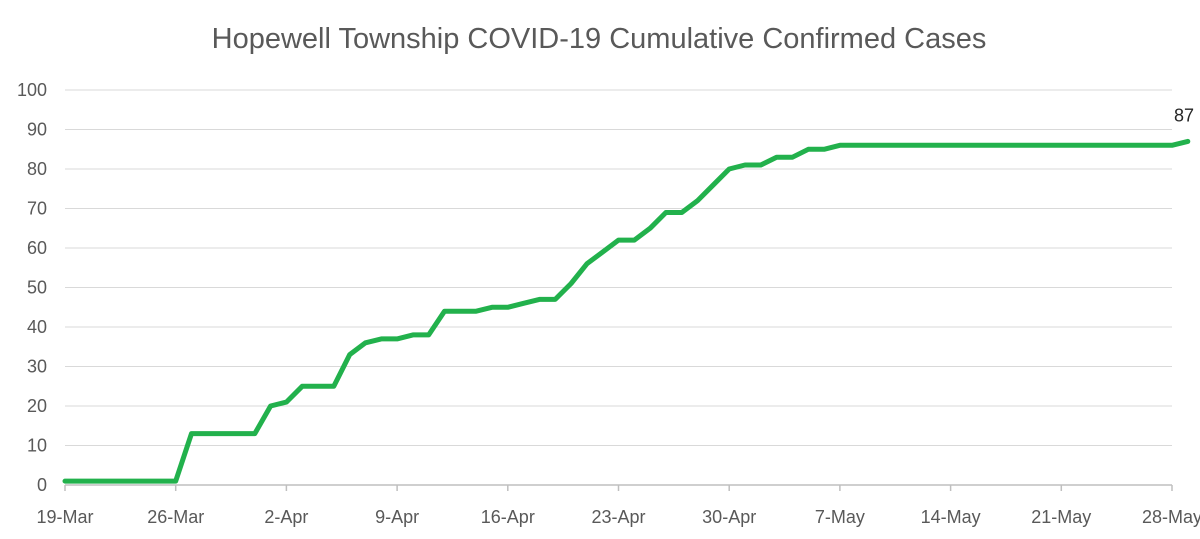 The width and height of the screenshot is (1200, 539). I want to click on y-tick-label: 10, so click(37, 446).